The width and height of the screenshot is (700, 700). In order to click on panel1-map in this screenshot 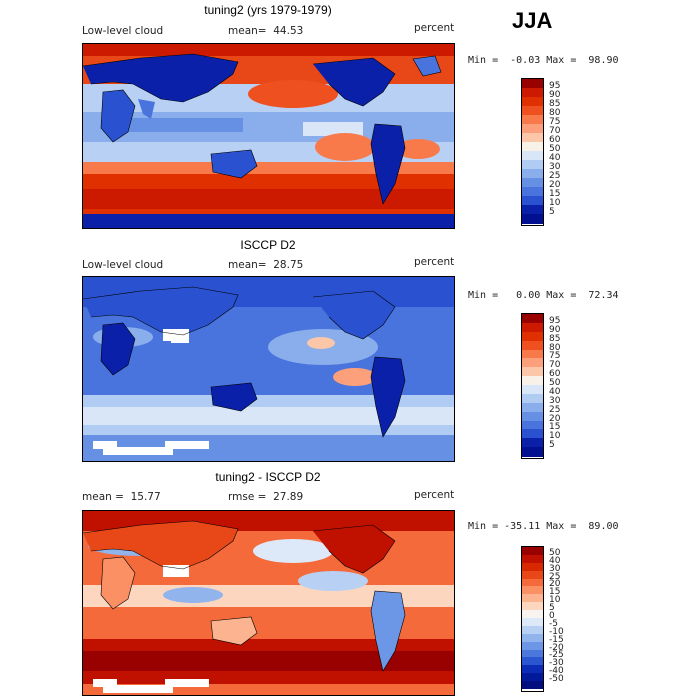, I will do `click(268, 136)`.